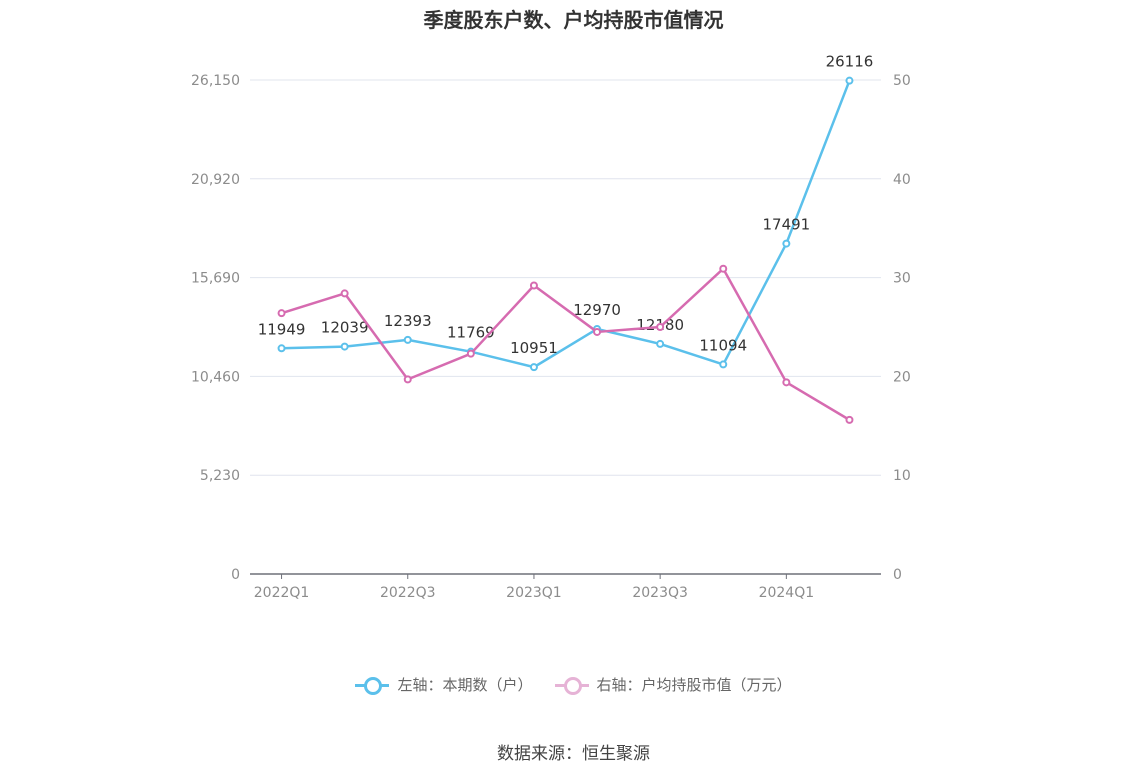 The height and width of the screenshot is (776, 1147). What do you see at coordinates (465, 685) in the screenshot?
I see `legend-left-label: 左轴：本期数（户）` at bounding box center [465, 685].